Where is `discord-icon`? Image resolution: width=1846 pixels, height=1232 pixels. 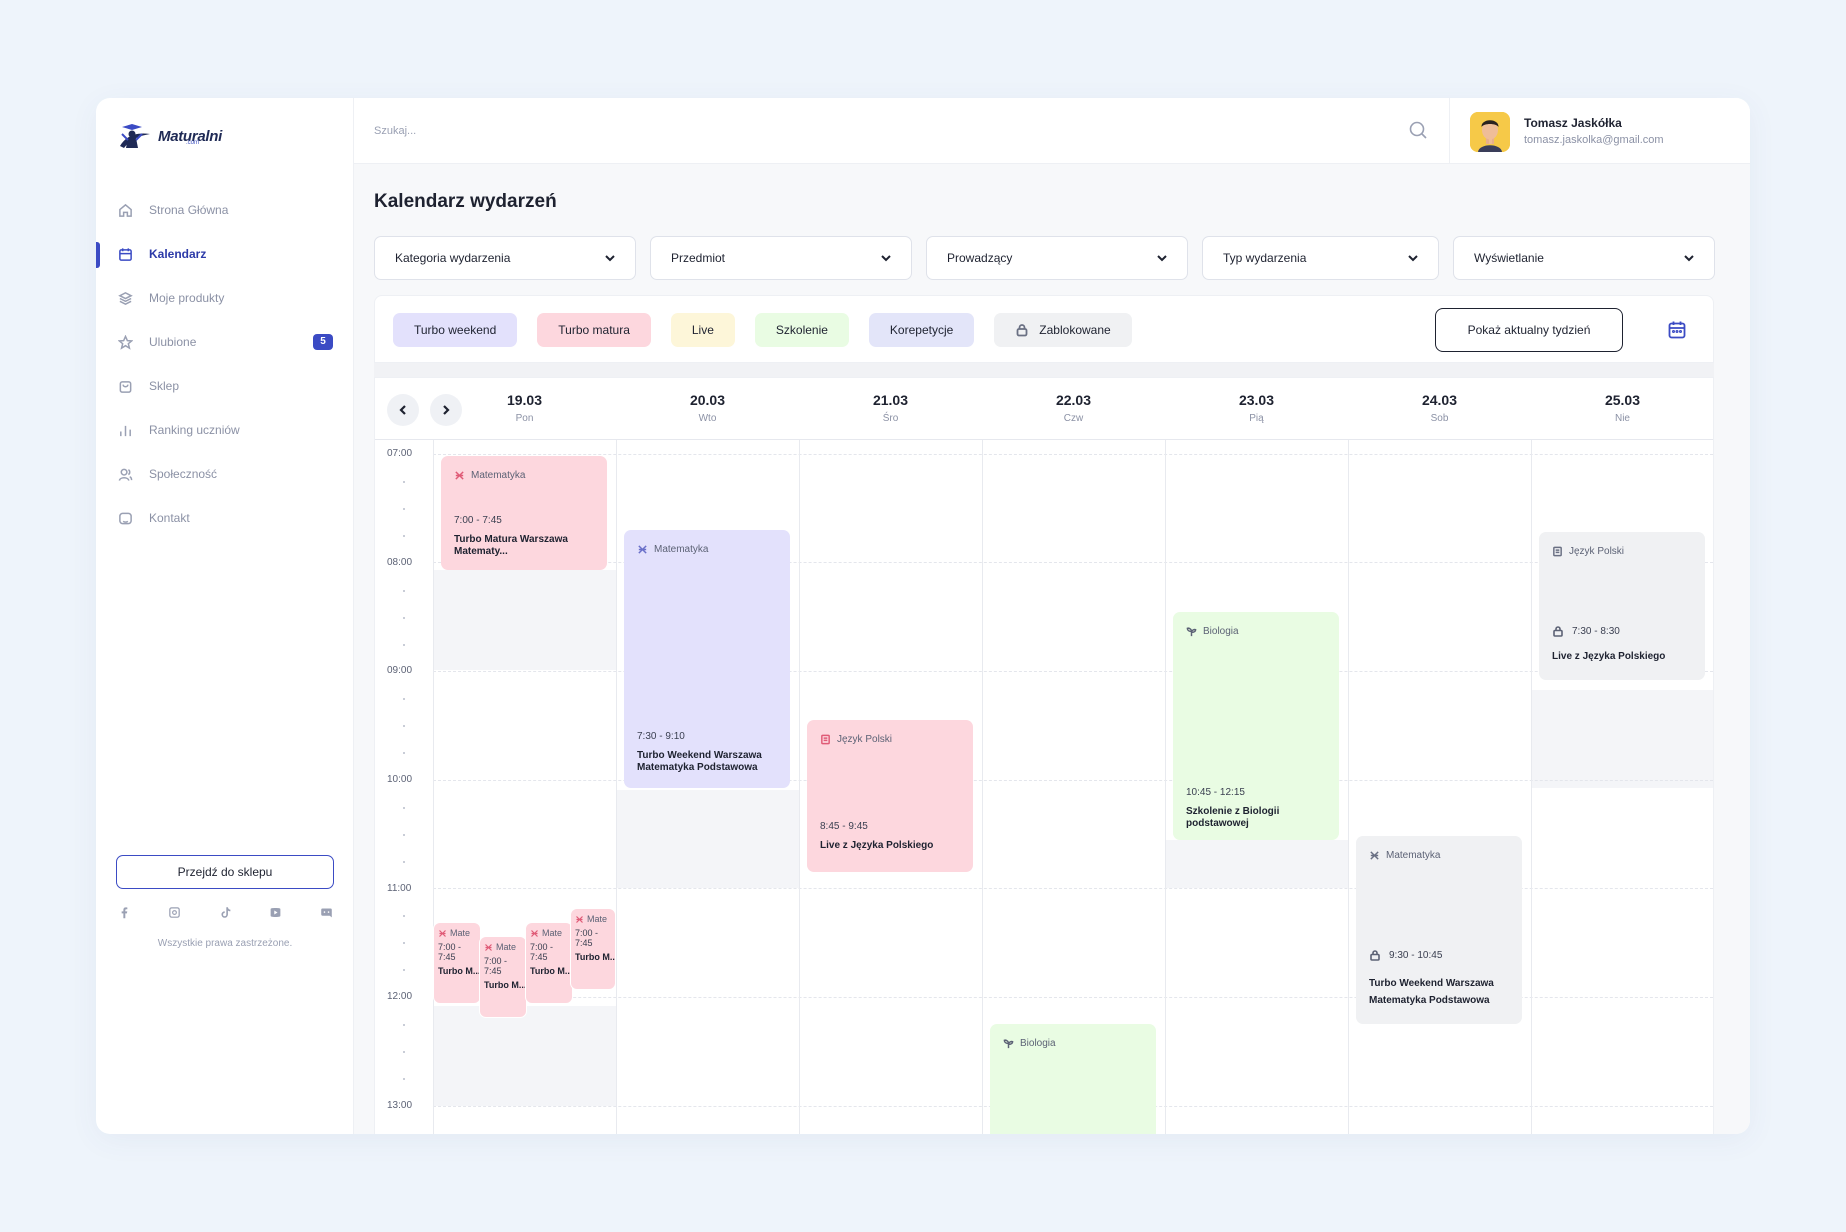 discord-icon is located at coordinates (326, 912).